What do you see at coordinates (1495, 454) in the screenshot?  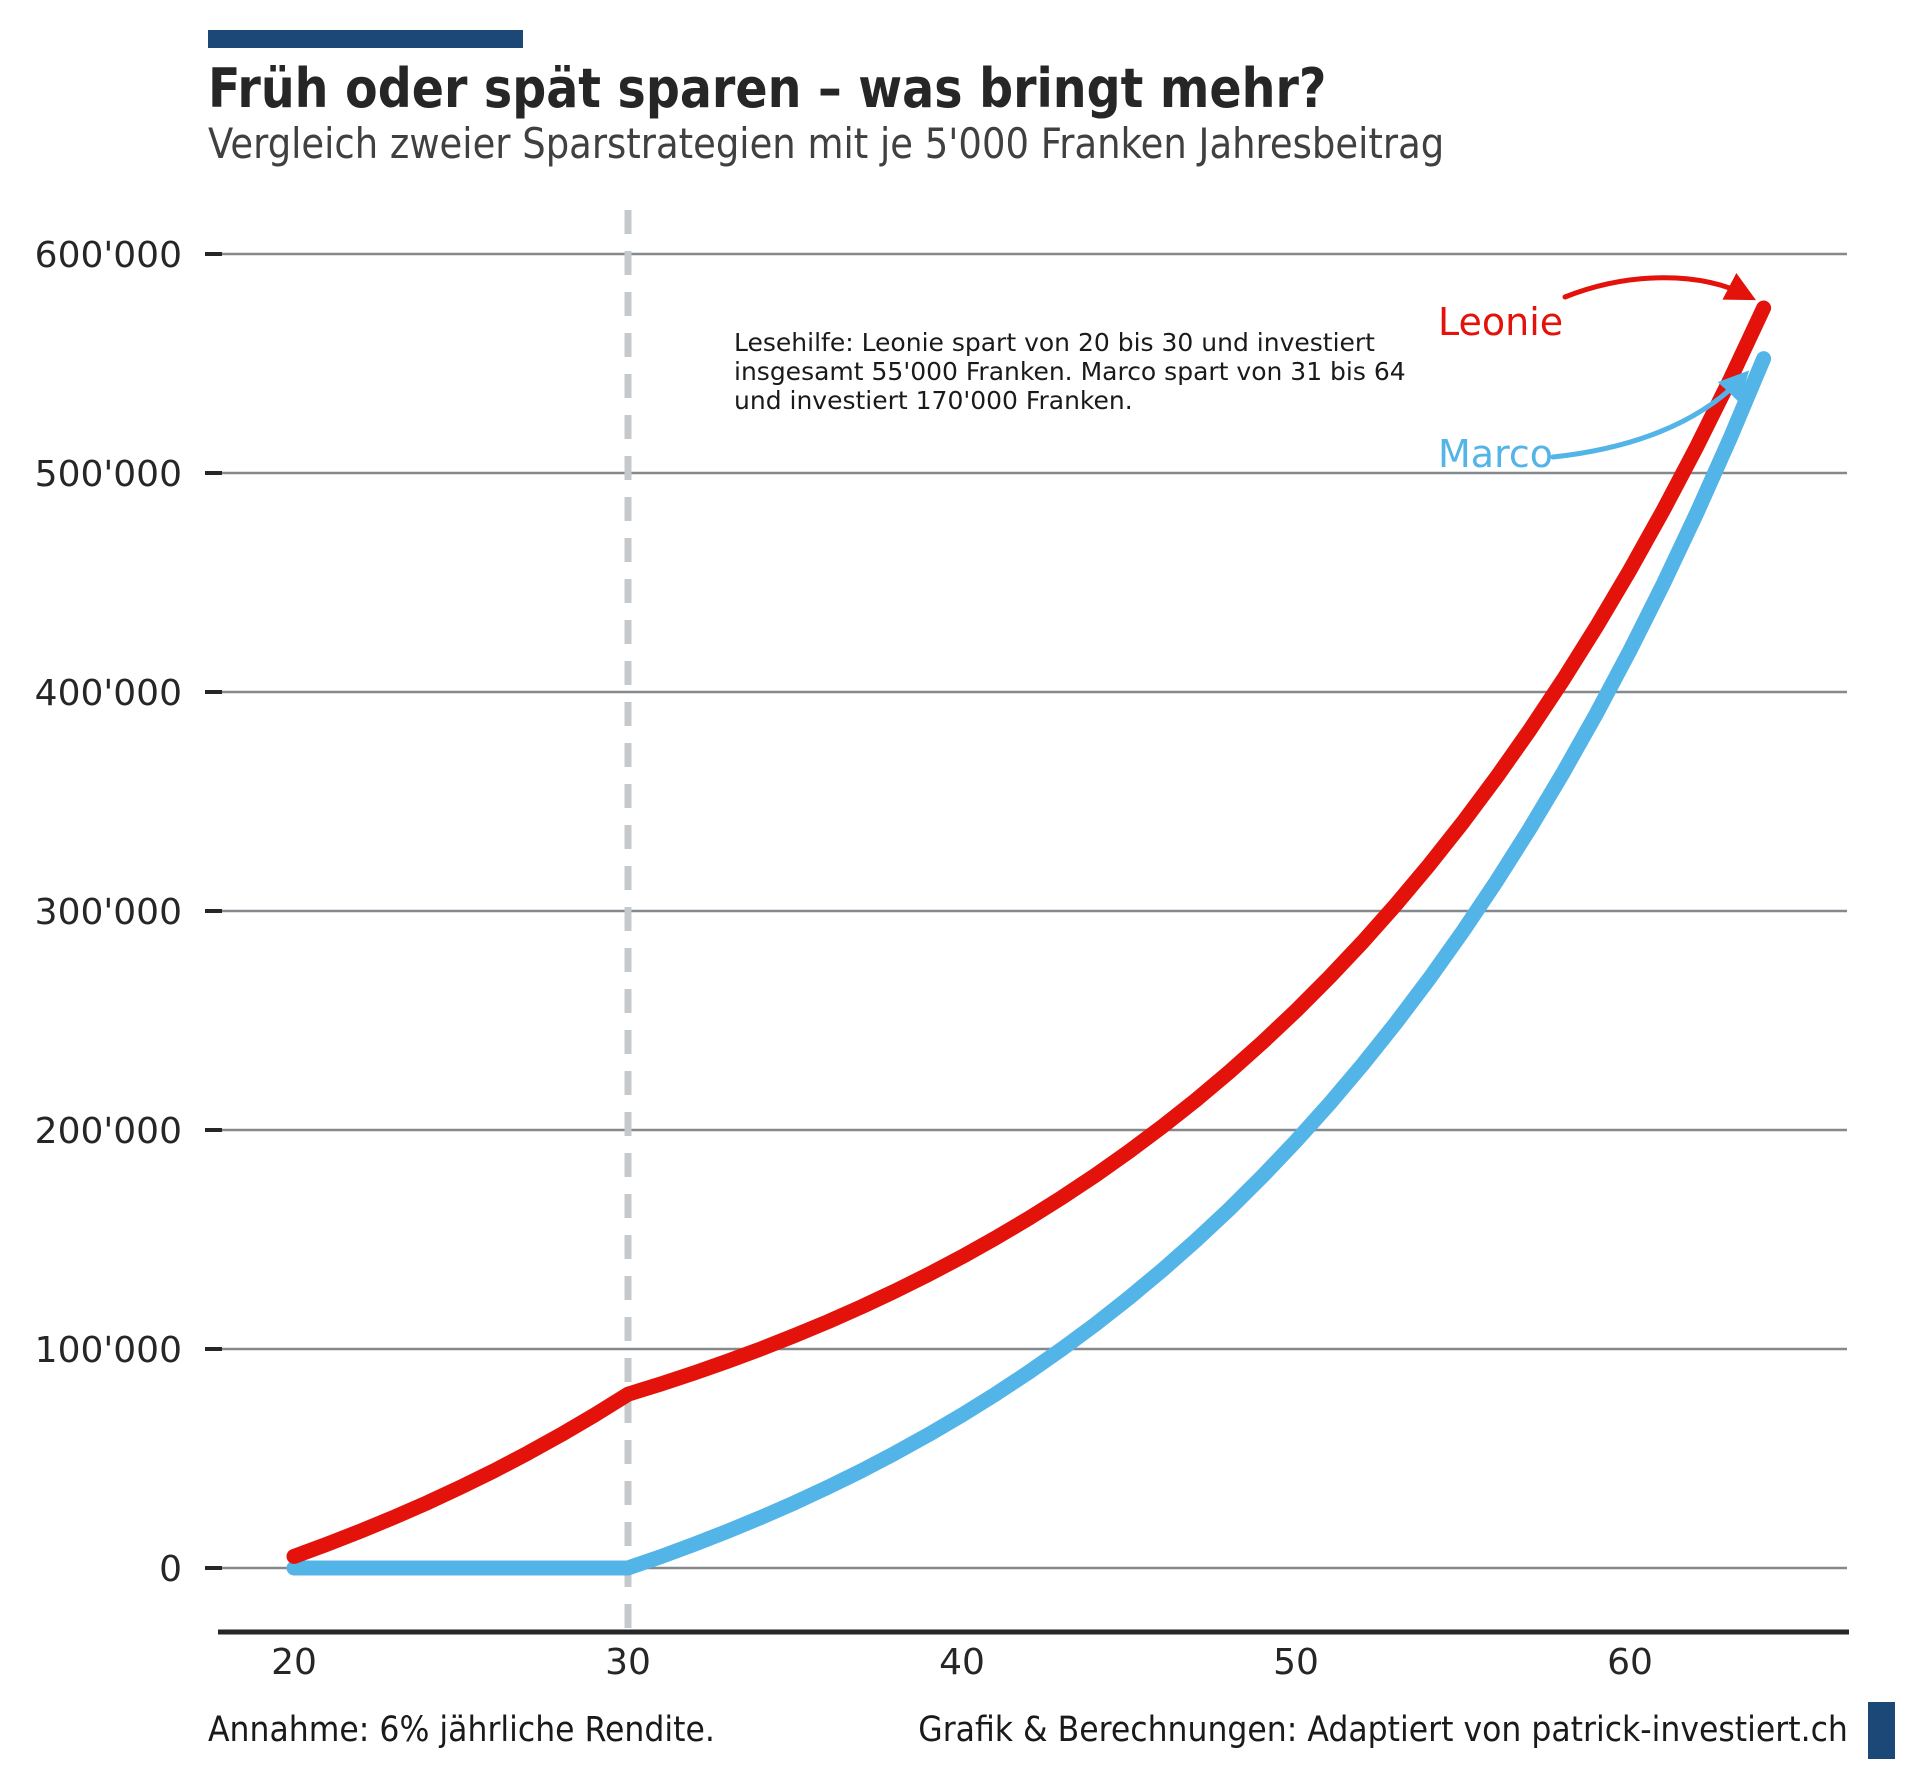 I see `marco-series-label: Marco` at bounding box center [1495, 454].